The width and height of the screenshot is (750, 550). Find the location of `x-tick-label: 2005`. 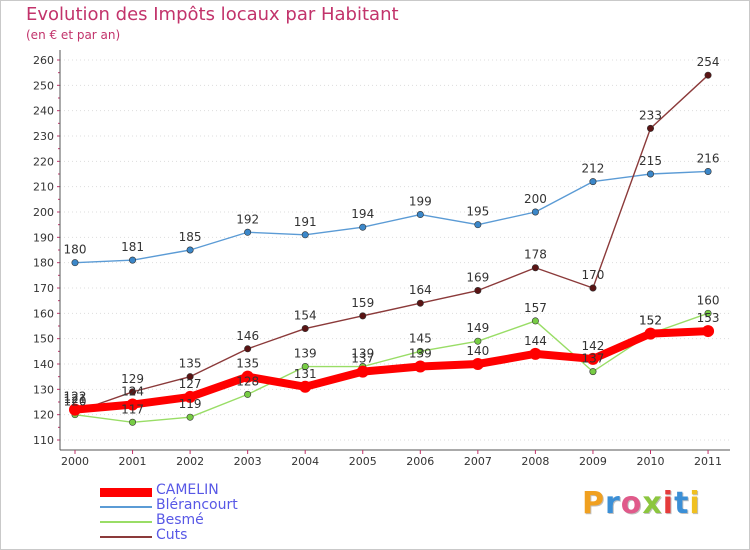

x-tick-label: 2005 is located at coordinates (363, 461).